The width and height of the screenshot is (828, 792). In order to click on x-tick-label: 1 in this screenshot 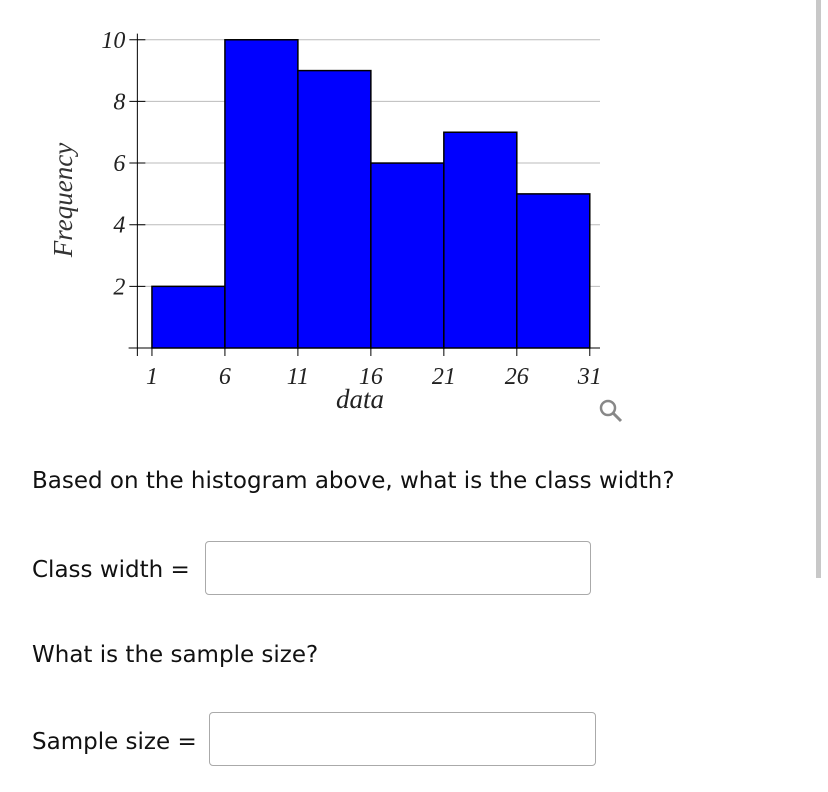, I will do `click(152, 377)`.